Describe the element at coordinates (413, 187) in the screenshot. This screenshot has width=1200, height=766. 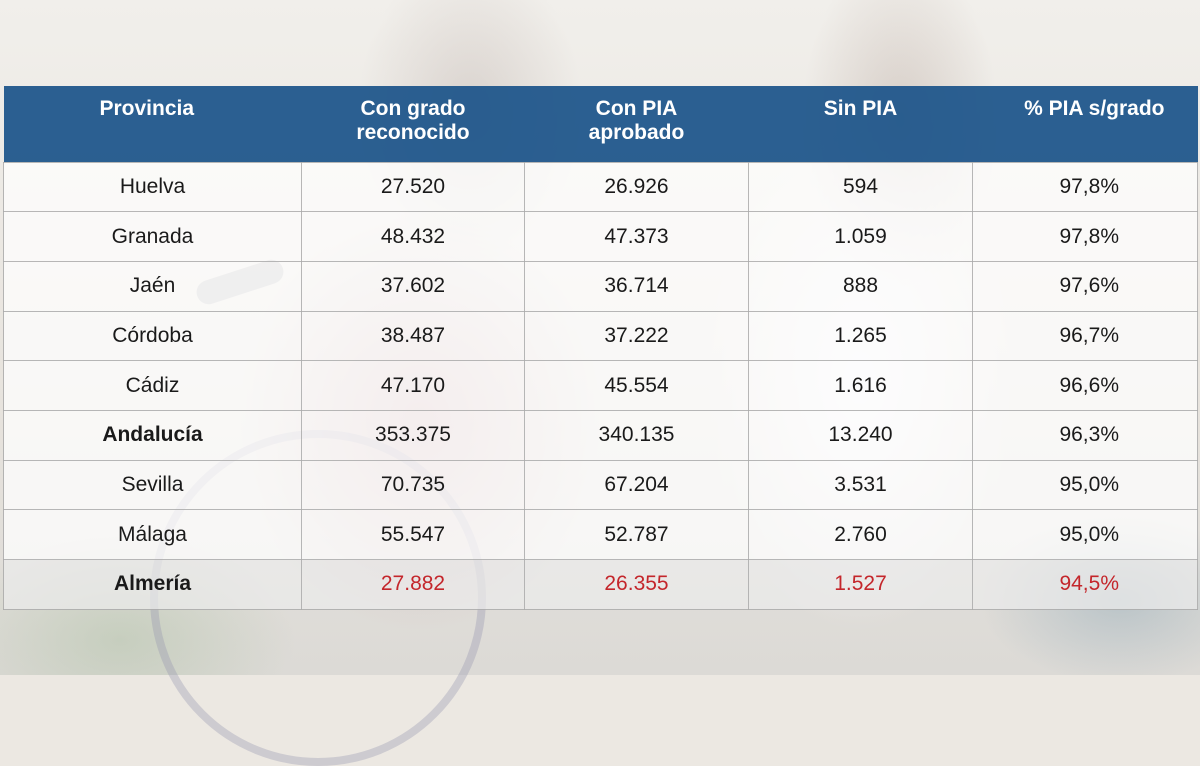
I see `cell-con-grado: 27.520` at that location.